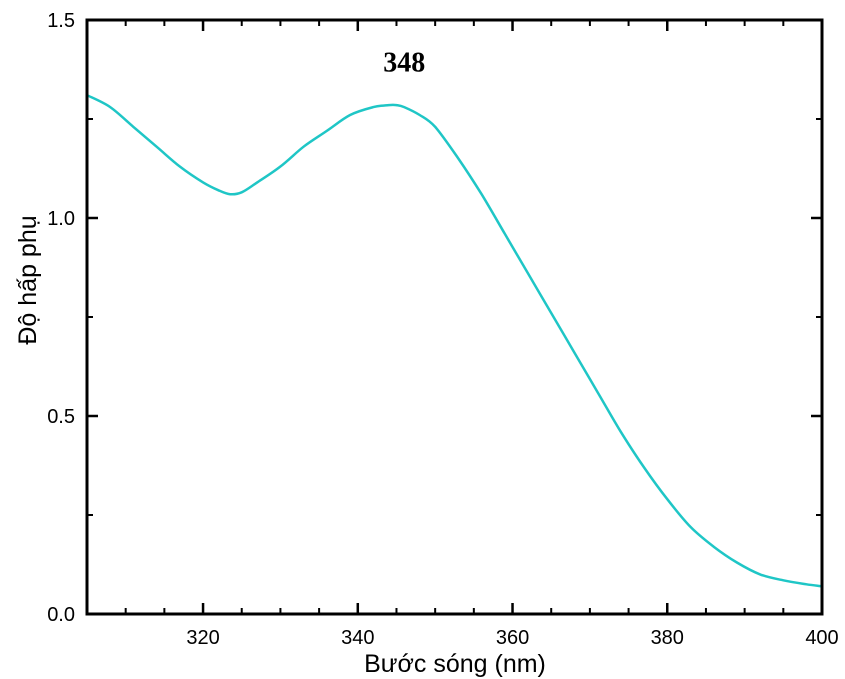  What do you see at coordinates (28, 279) in the screenshot?
I see `y-axis-title: Độ hấp phụ` at bounding box center [28, 279].